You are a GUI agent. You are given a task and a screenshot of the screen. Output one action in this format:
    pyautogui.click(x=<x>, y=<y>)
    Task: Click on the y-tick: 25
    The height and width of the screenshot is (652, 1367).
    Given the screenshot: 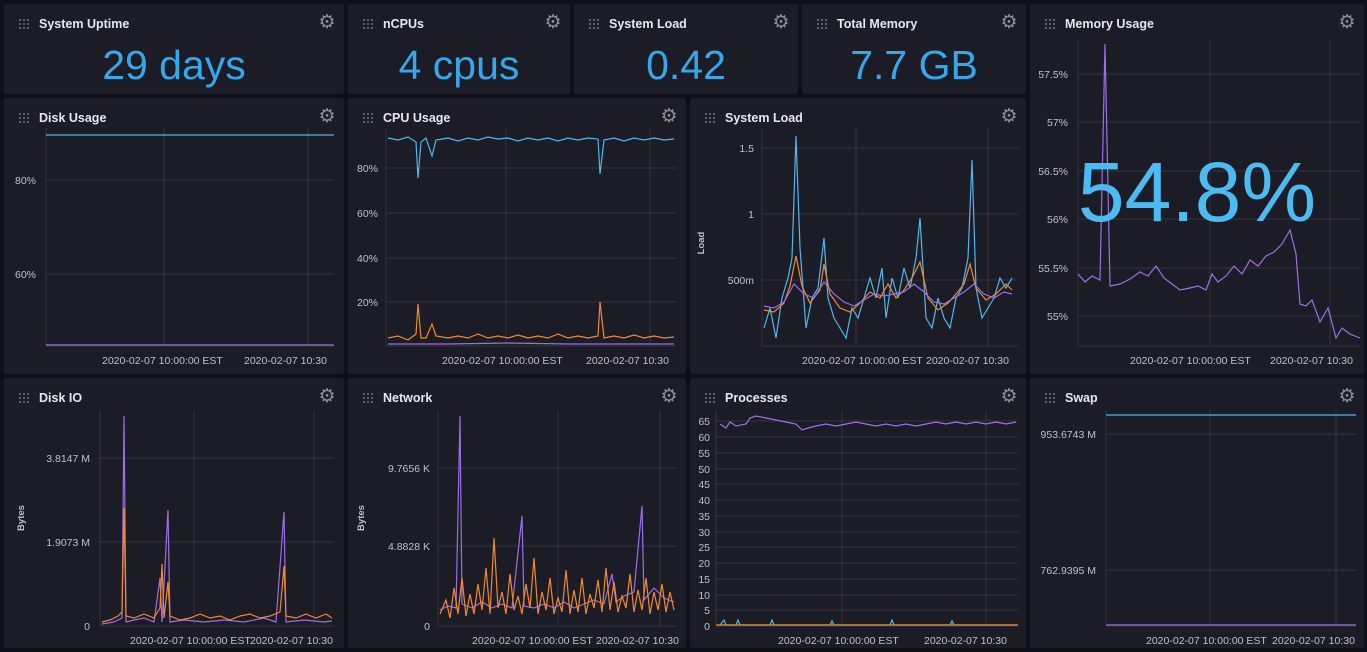 What is the action you would take?
    pyautogui.click(x=704, y=548)
    